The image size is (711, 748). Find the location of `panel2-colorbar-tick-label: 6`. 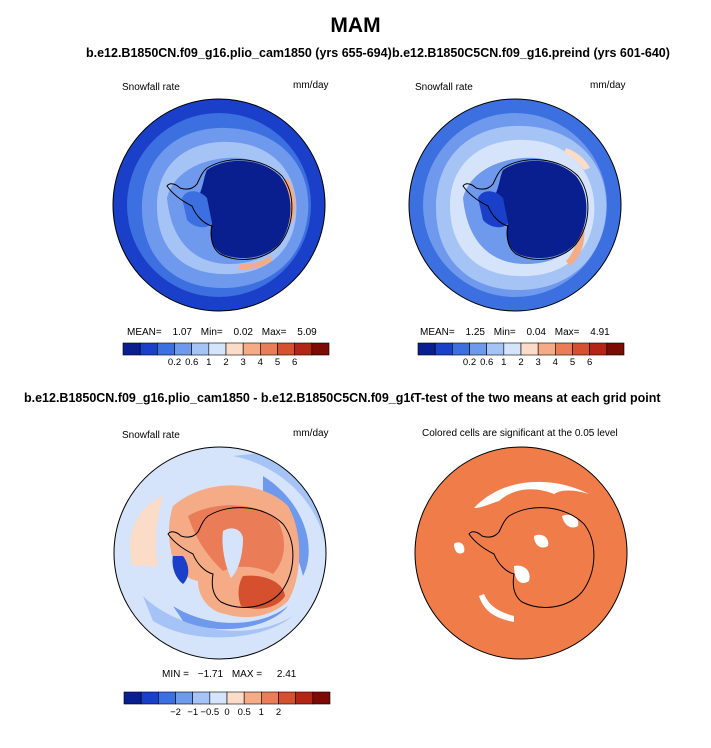

panel2-colorbar-tick-label: 6 is located at coordinates (590, 362).